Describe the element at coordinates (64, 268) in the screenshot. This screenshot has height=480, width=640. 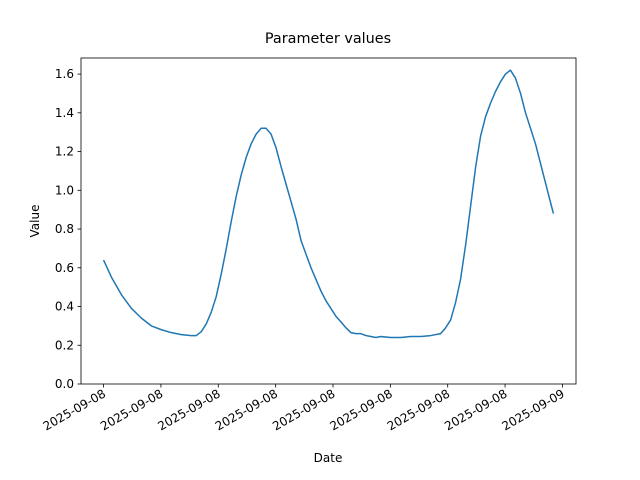
I see `y-tick-label: 0.6` at that location.